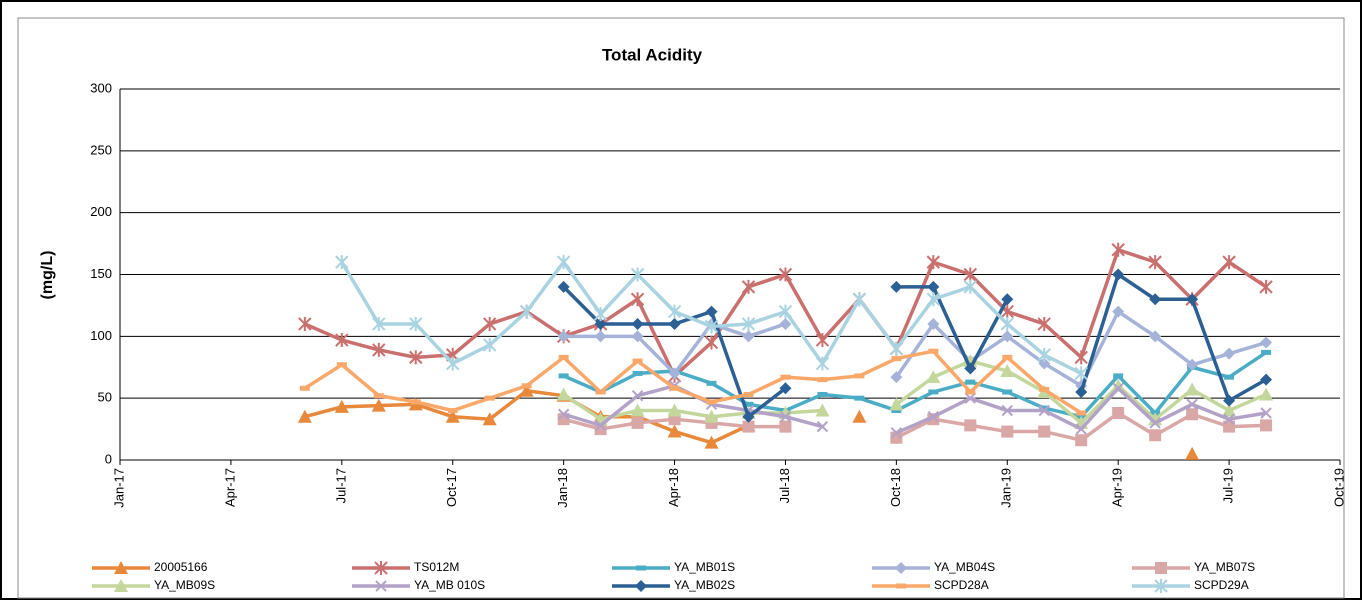  I want to click on legend-label: YA_MB02S, so click(704, 585).